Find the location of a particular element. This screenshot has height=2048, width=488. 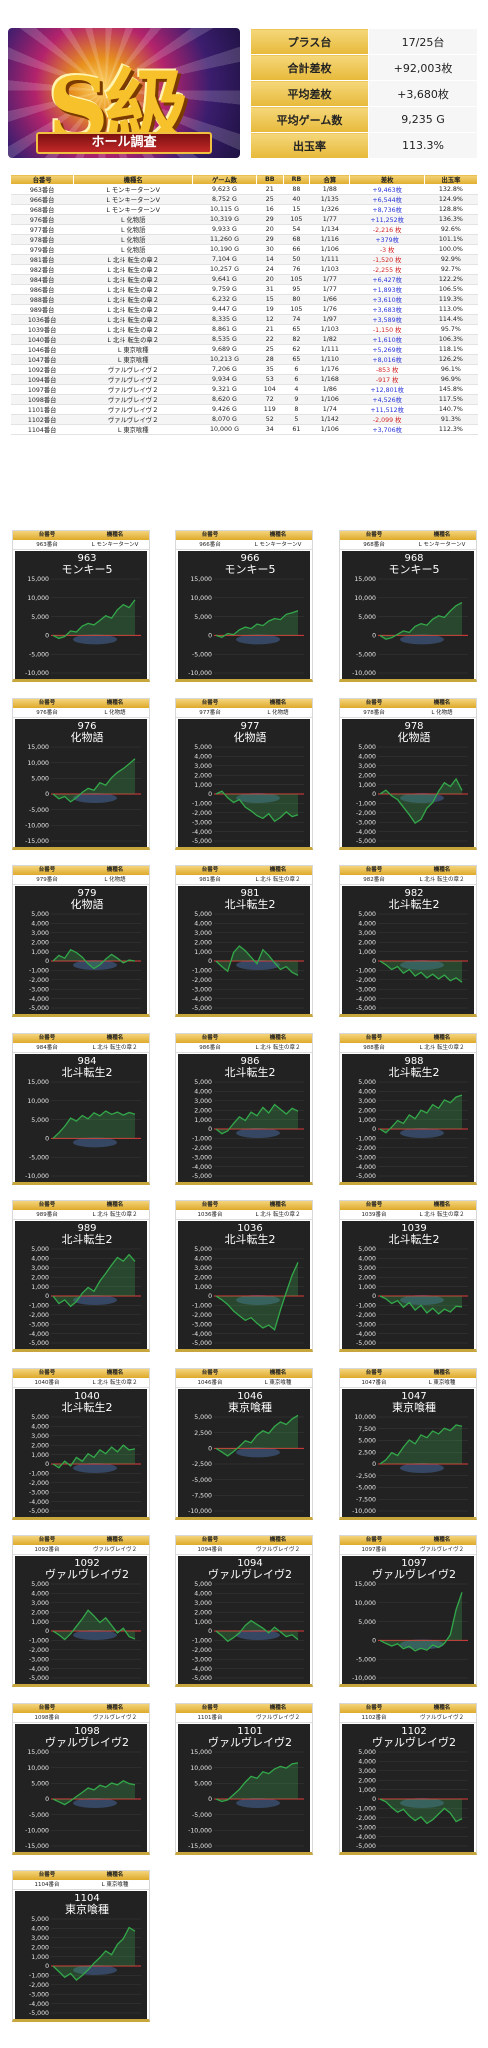

table-cell: ヴァルヴレイヴ２ is located at coordinates (133, 379).